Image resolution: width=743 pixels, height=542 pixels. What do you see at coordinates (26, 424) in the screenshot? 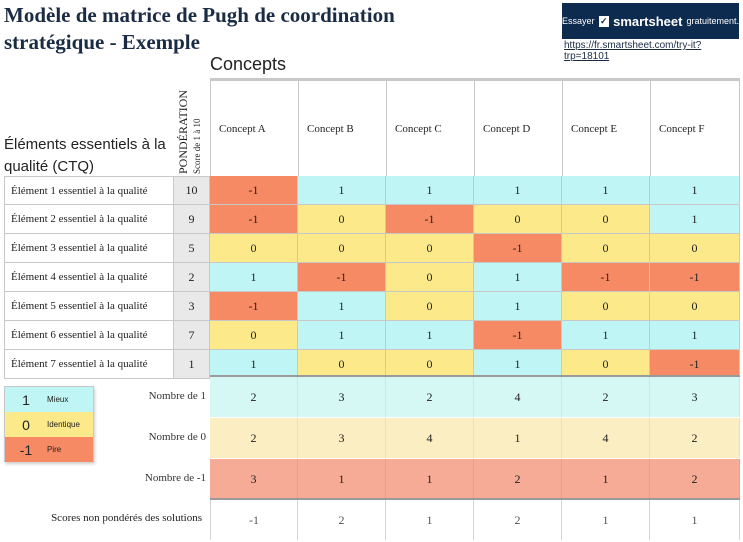
I see `legend-value: 0` at bounding box center [26, 424].